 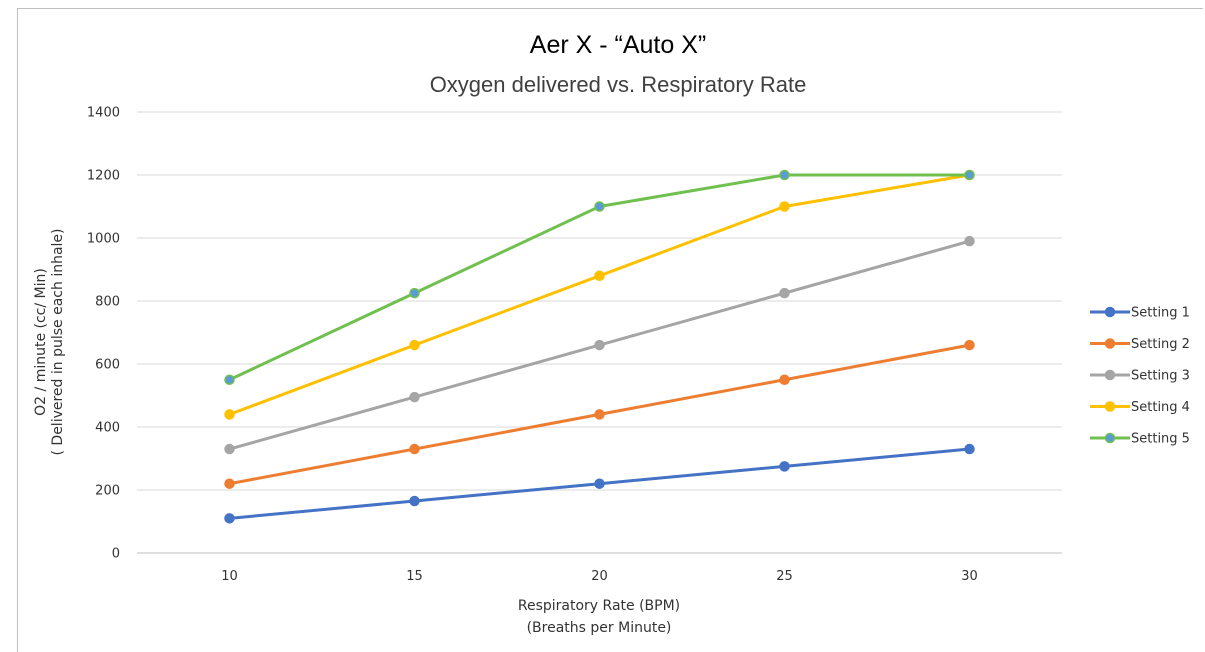 What do you see at coordinates (1160, 439) in the screenshot?
I see `legend-label: Setting 5` at bounding box center [1160, 439].